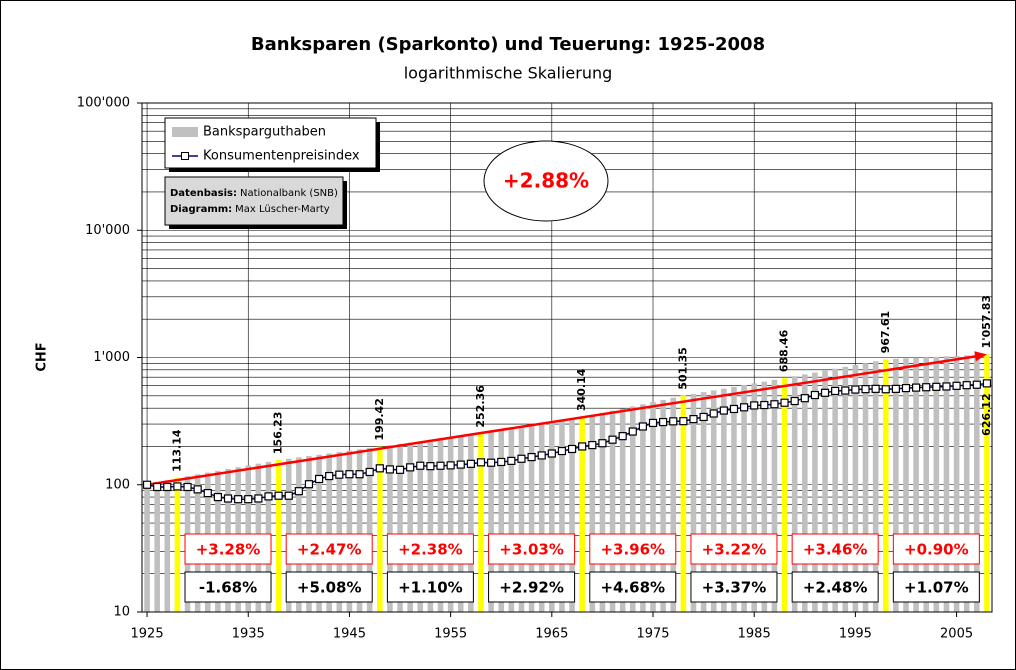 This screenshot has width=1016, height=670. I want to click on inflation-label: +4.68%, so click(632, 588).